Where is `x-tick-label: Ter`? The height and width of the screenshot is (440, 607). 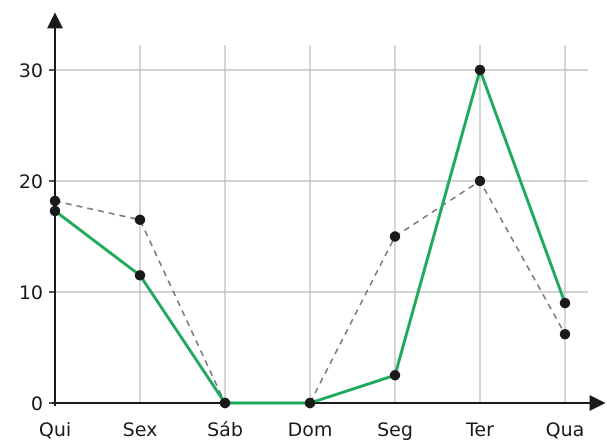
x-tick-label: Ter is located at coordinates (479, 429).